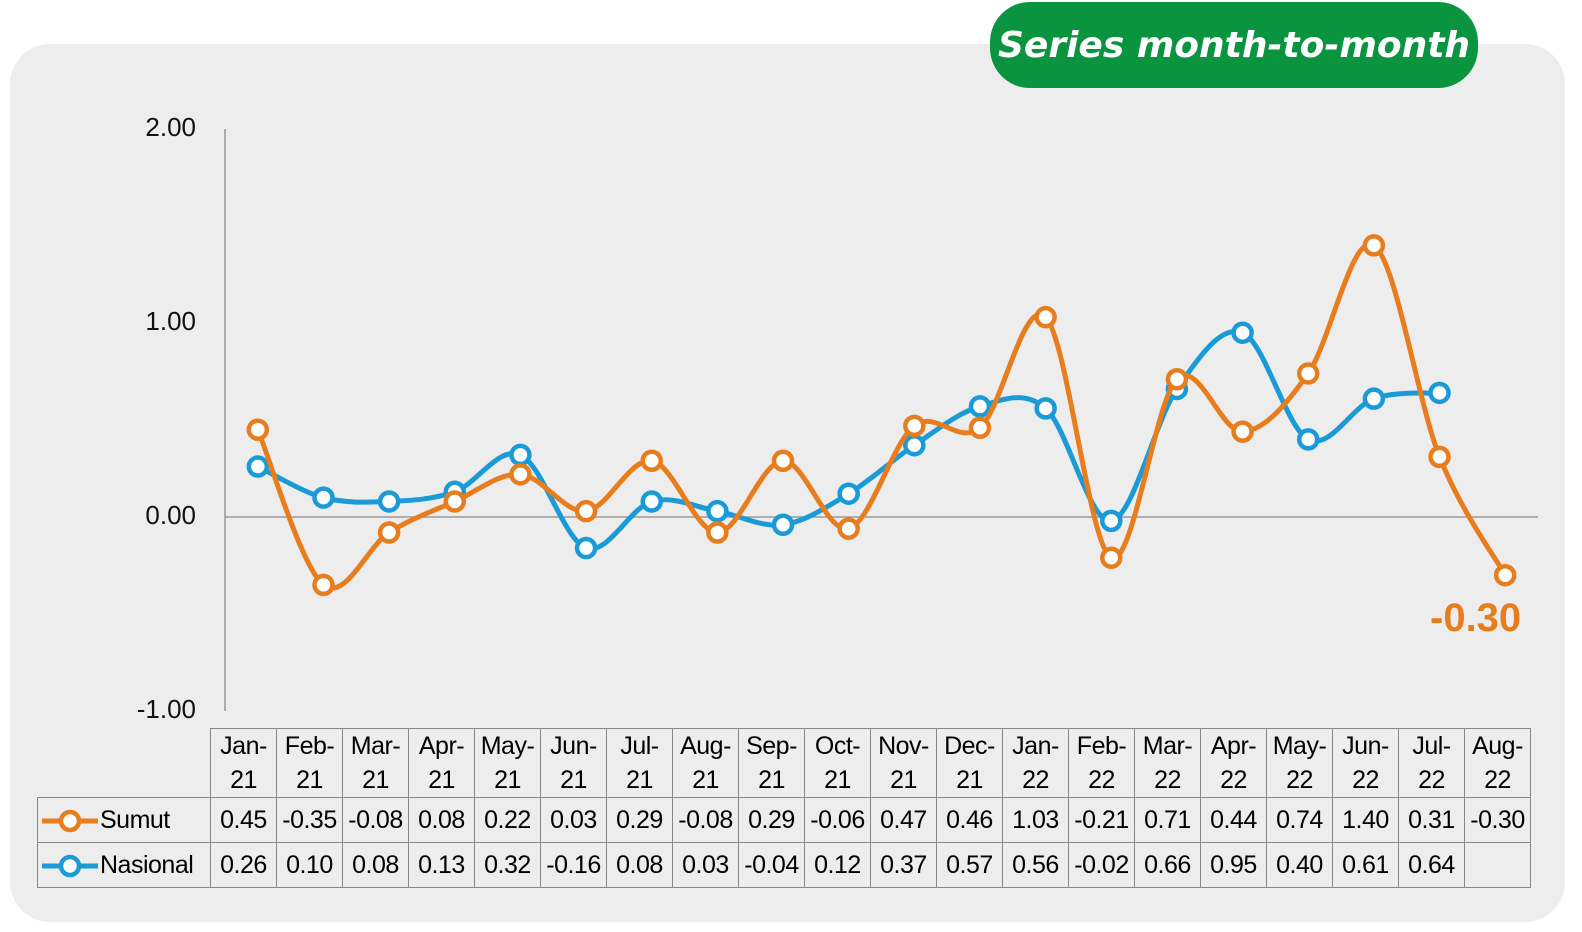 The image size is (1582, 932). What do you see at coordinates (1497, 763) in the screenshot?
I see `x-tick-label: Aug-22` at bounding box center [1497, 763].